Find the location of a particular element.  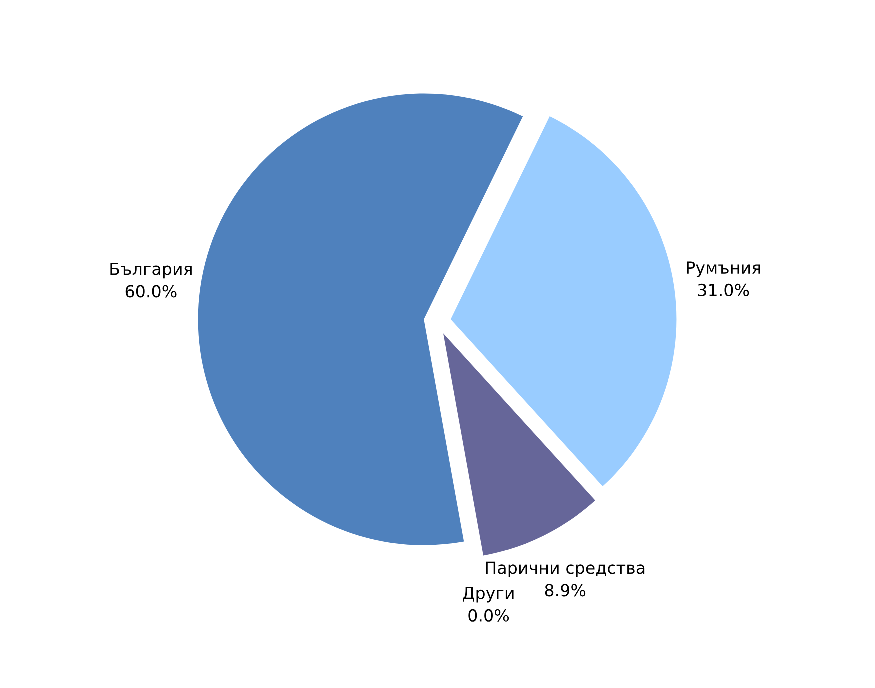

data-label: 8.9% is located at coordinates (565, 590).